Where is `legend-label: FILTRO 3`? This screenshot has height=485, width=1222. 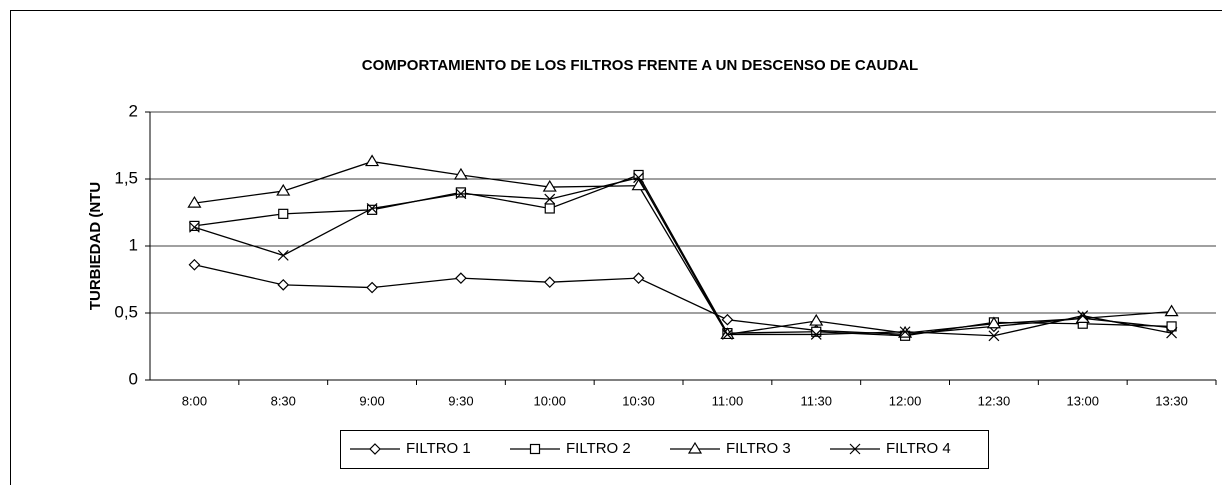
legend-label: FILTRO 3 is located at coordinates (758, 448).